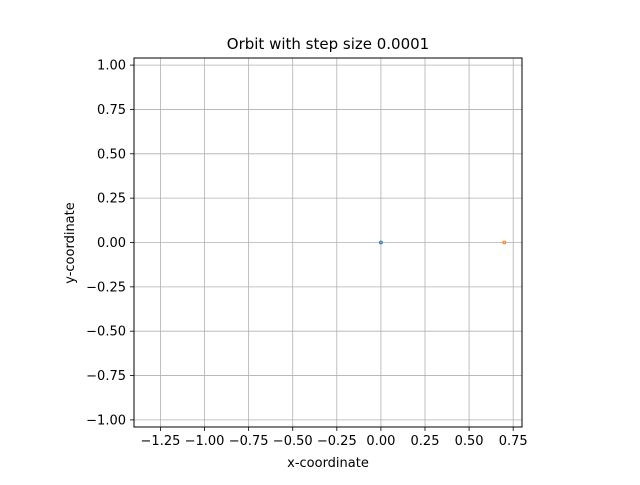  I want to click on x-tick-label: 0.75, so click(513, 441).